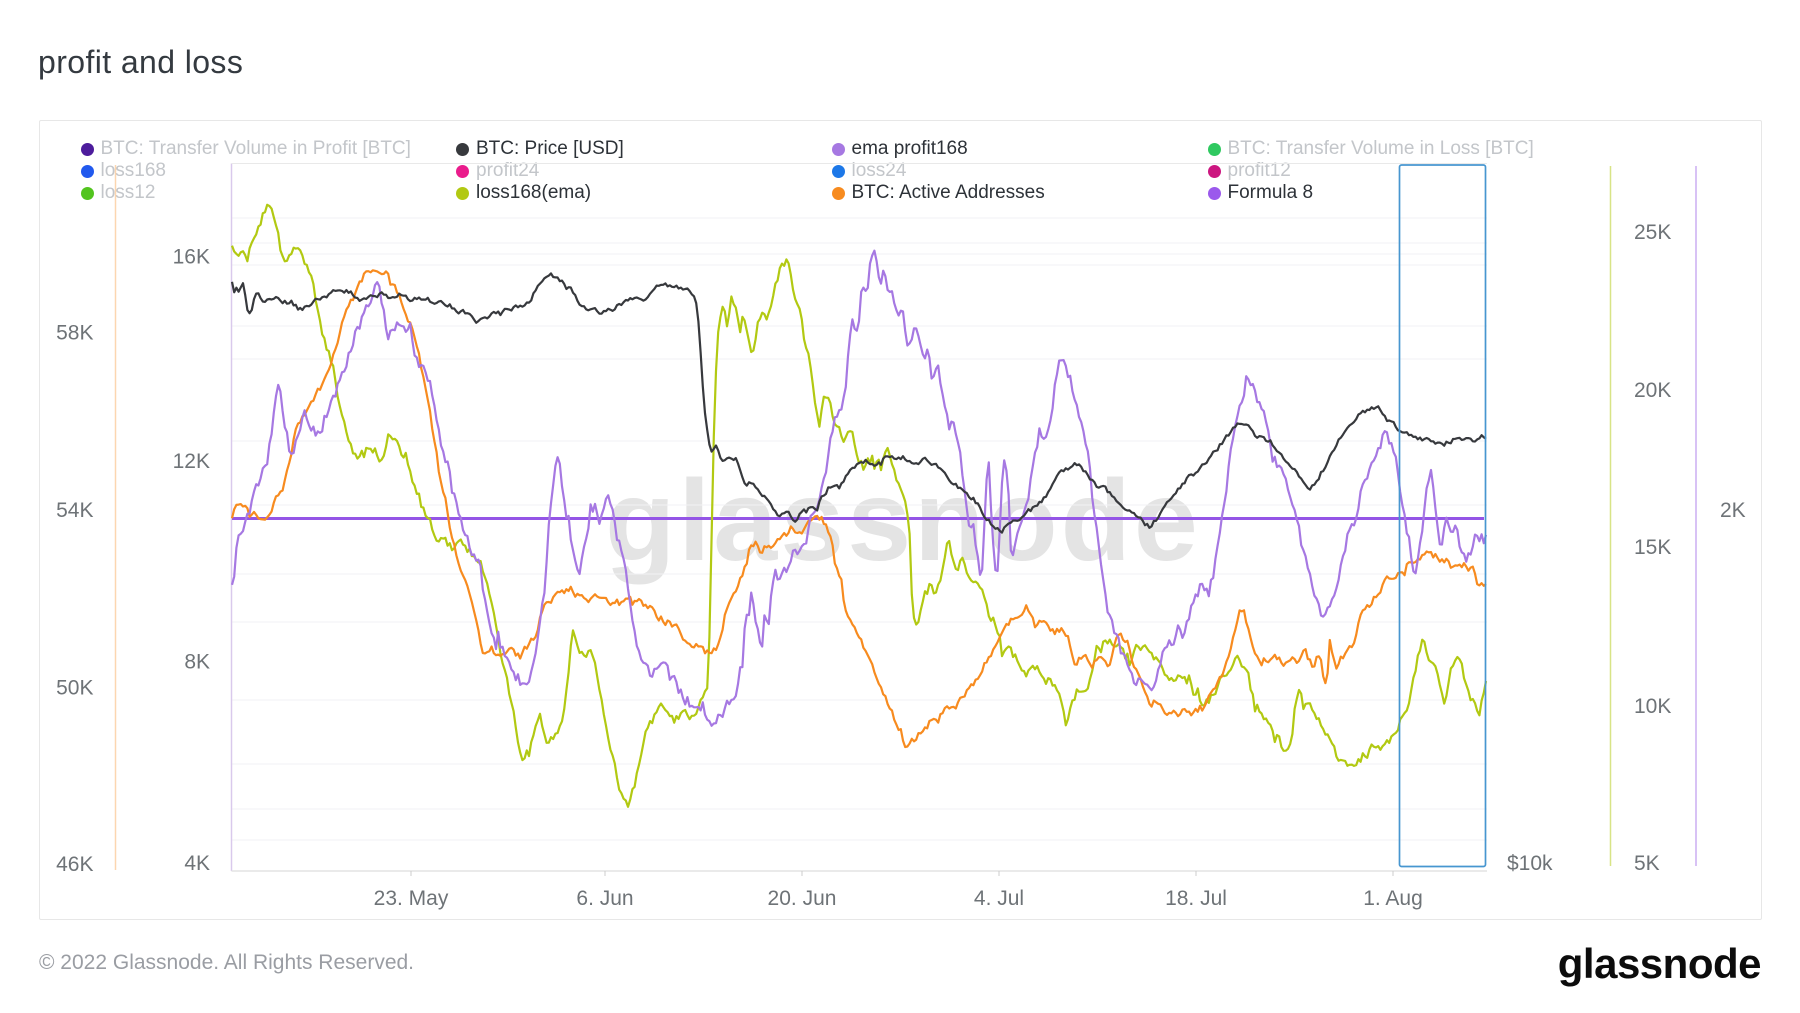  What do you see at coordinates (1652, 232) in the screenshot?
I see `svg-text: 25K` at bounding box center [1652, 232].